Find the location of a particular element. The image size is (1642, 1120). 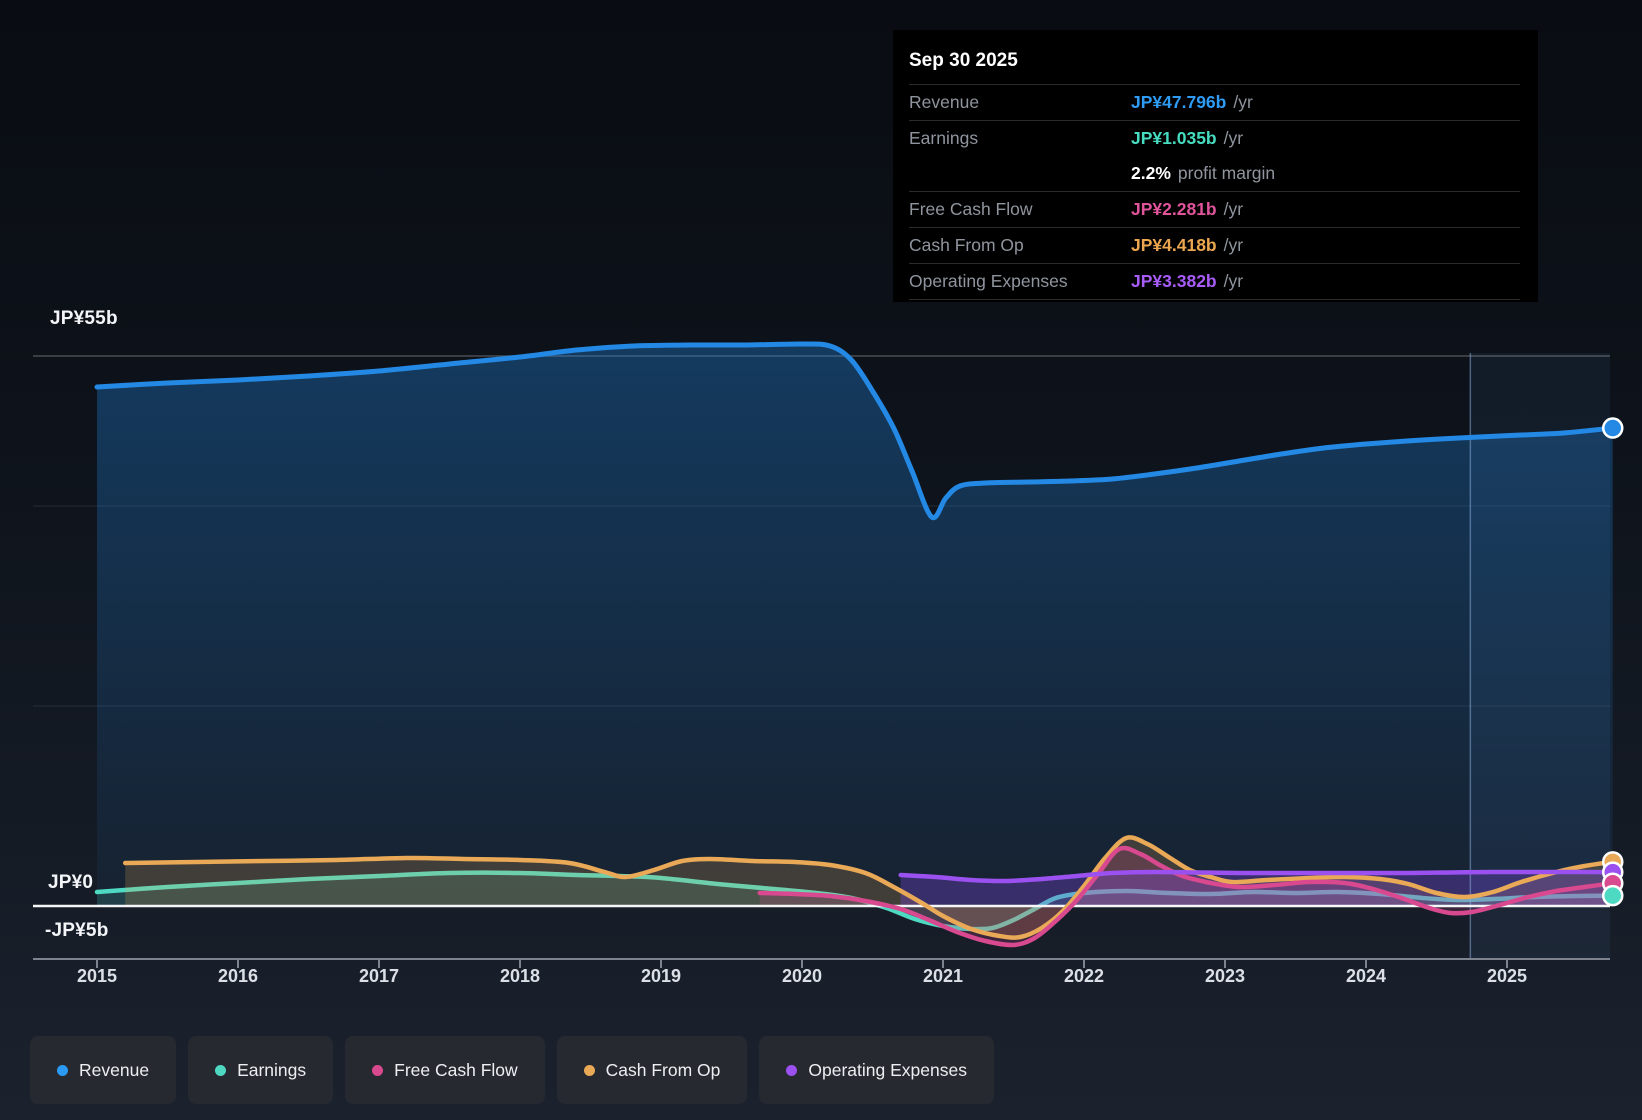

tooltip-row-suffix: profit margin is located at coordinates (1226, 173).